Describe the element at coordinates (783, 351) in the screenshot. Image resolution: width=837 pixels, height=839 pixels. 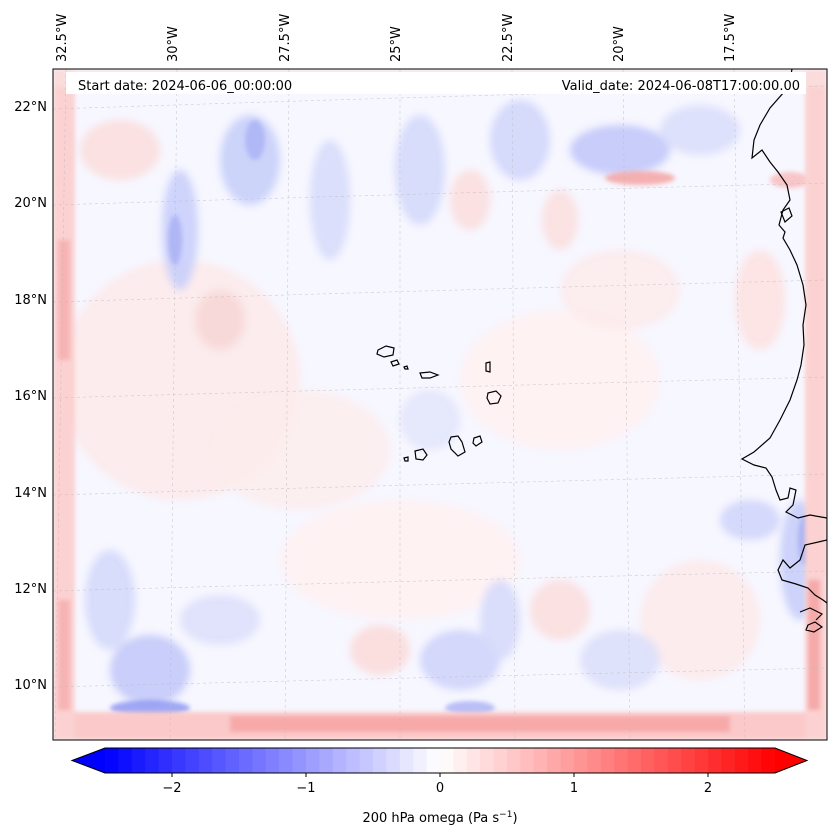
I see `africa-coastline` at that location.